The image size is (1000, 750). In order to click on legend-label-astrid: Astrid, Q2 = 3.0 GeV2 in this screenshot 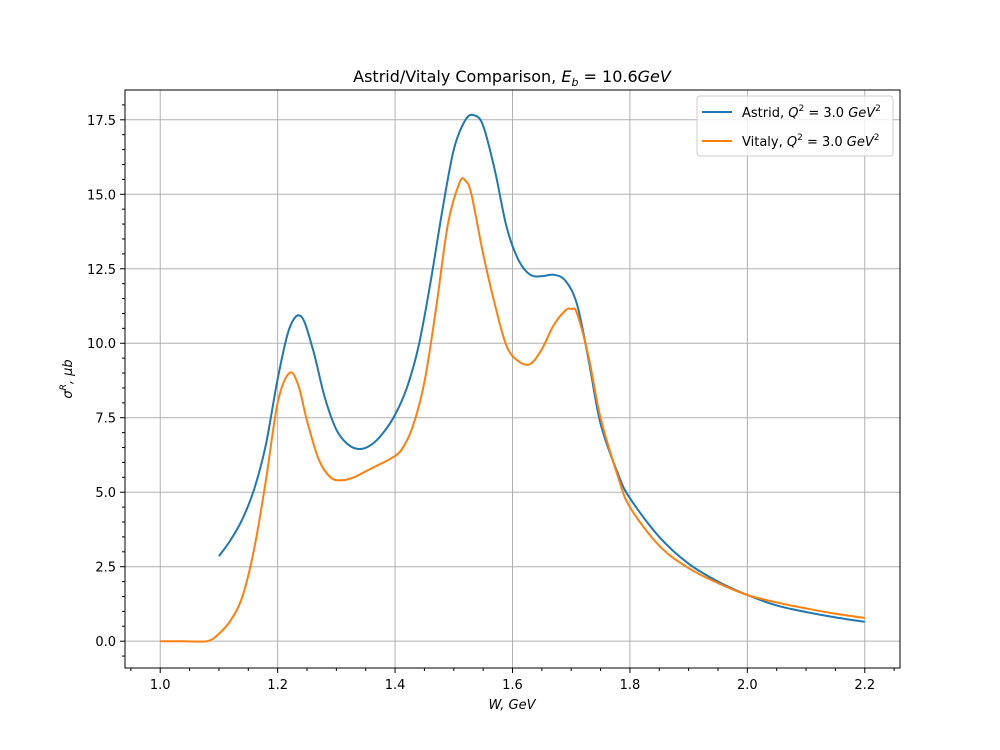, I will do `click(811, 112)`.